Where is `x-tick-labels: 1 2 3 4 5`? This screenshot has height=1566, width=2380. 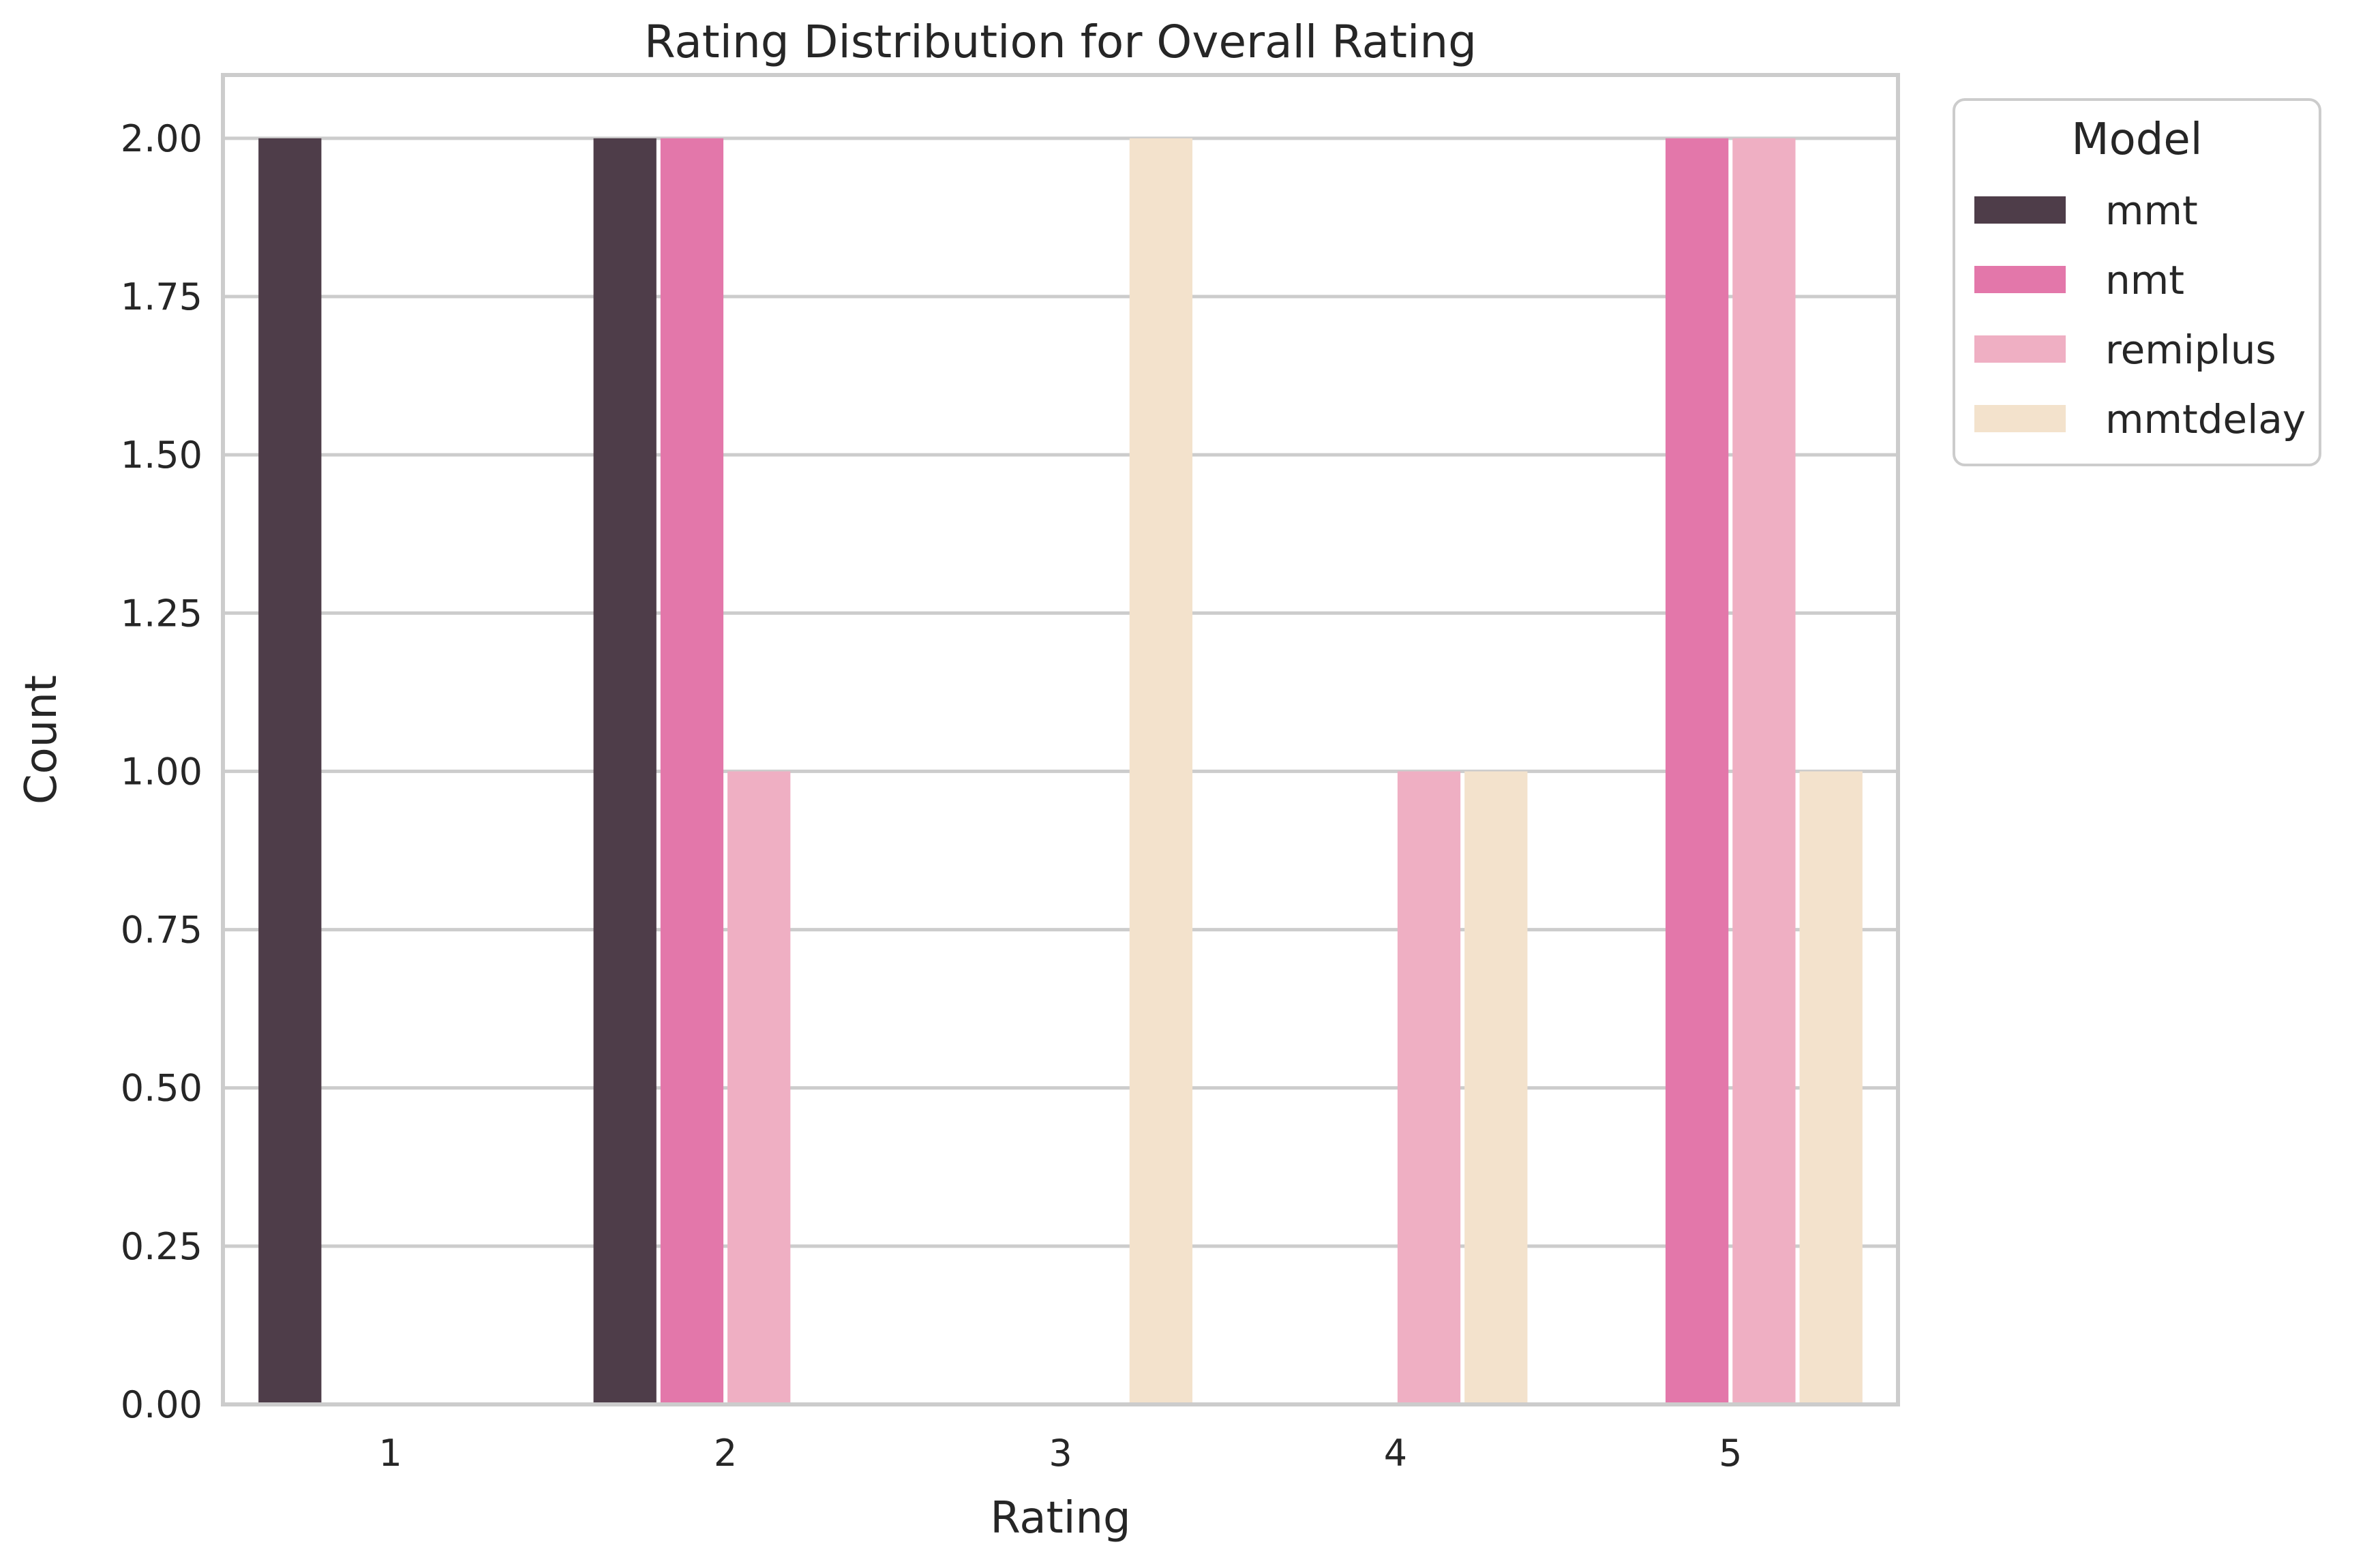
x-tick-labels: 1 2 3 4 5 is located at coordinates (1061, 1454).